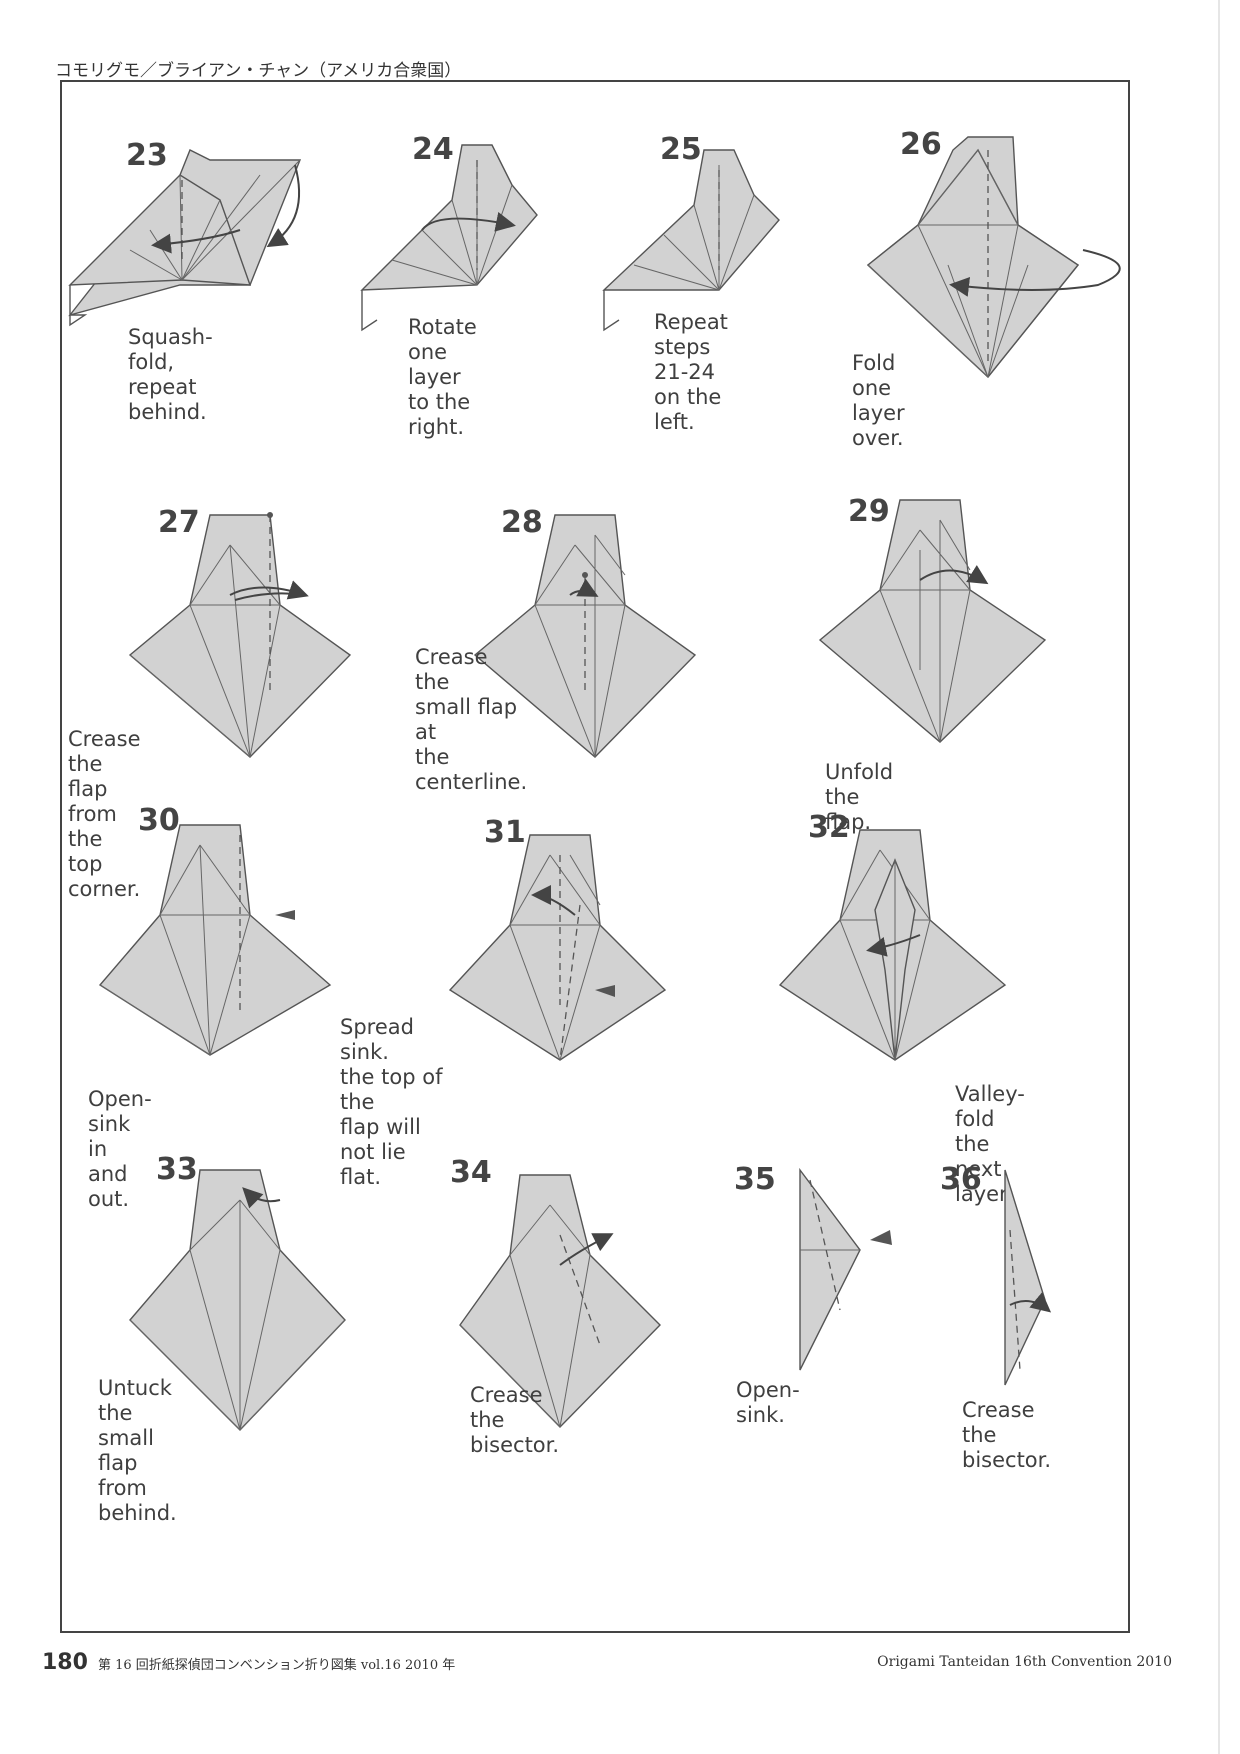  What do you see at coordinates (1219, 877) in the screenshot?
I see `page-edge-line` at bounding box center [1219, 877].